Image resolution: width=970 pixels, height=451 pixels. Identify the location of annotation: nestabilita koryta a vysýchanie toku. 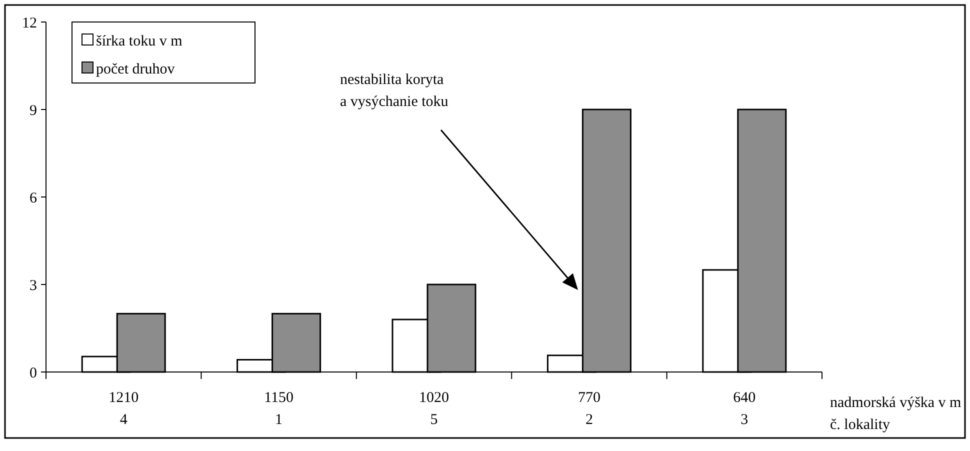
(394, 91).